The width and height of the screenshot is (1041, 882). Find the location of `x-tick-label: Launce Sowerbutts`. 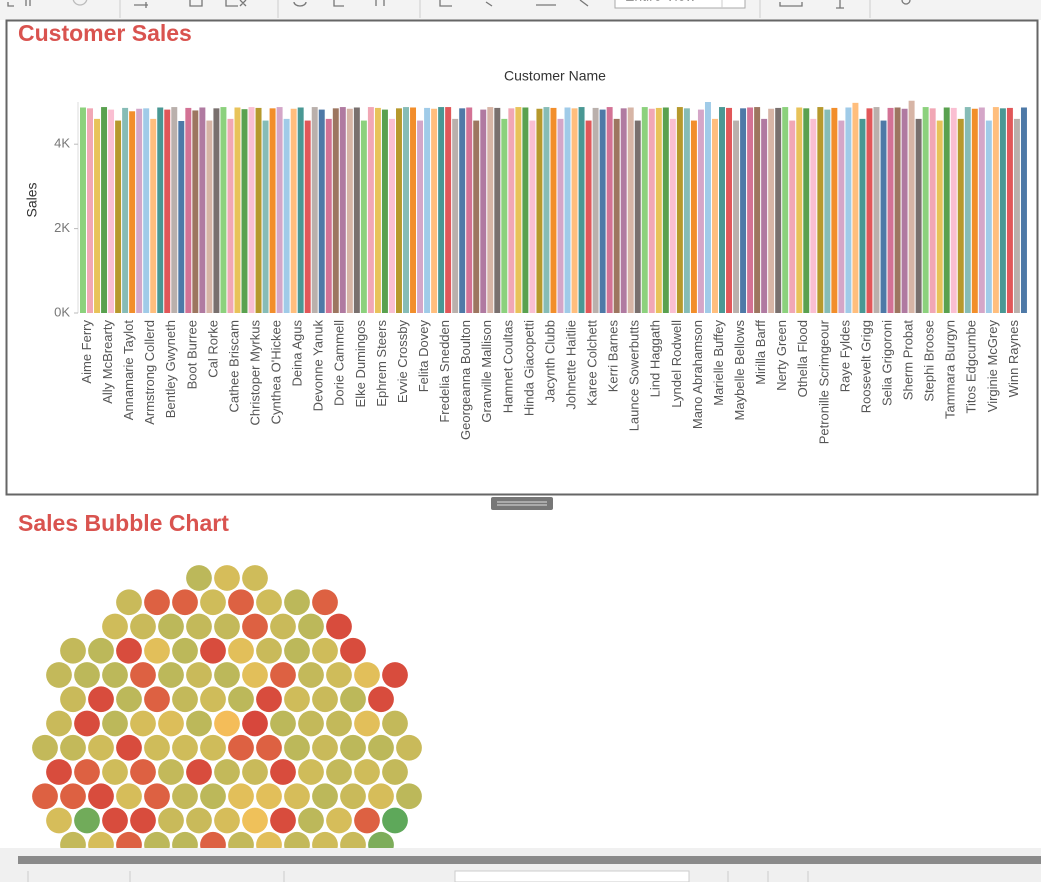

x-tick-label: Launce Sowerbutts is located at coordinates (634, 376).